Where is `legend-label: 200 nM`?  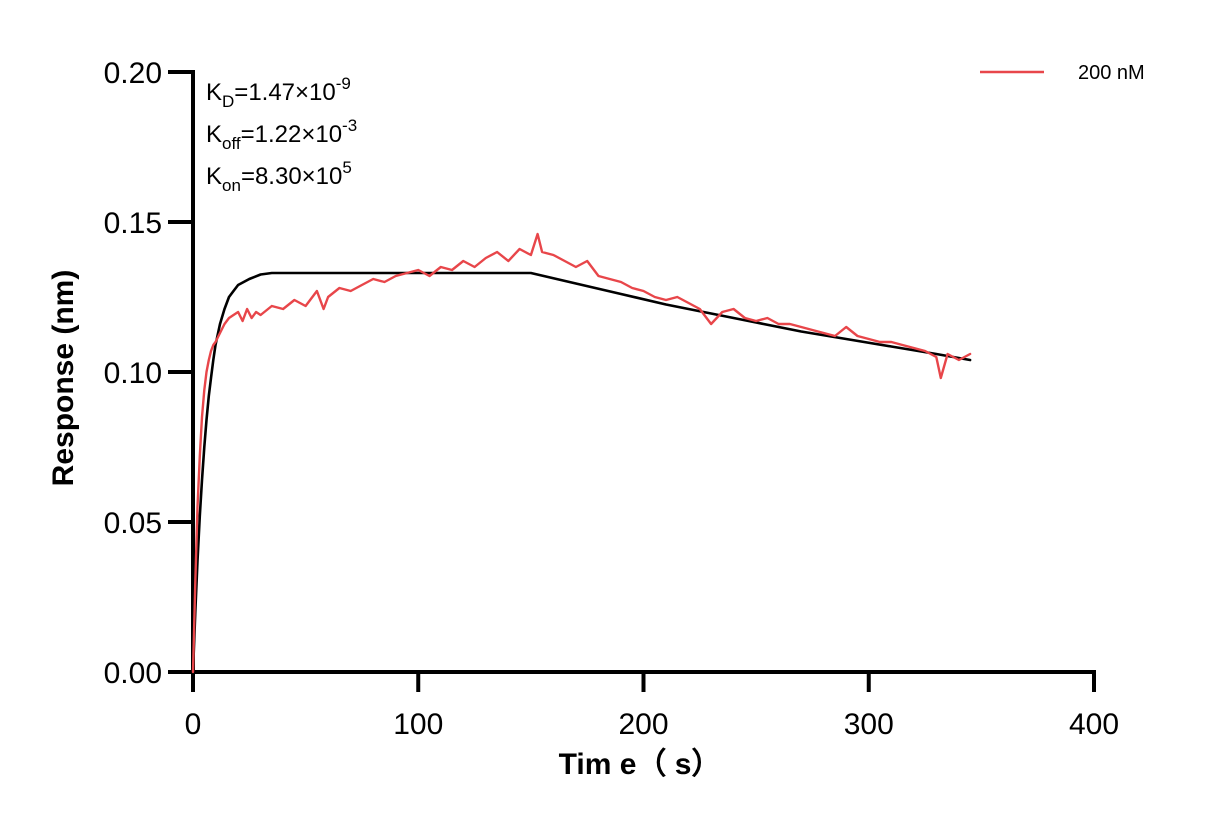 legend-label: 200 nM is located at coordinates (1111, 73).